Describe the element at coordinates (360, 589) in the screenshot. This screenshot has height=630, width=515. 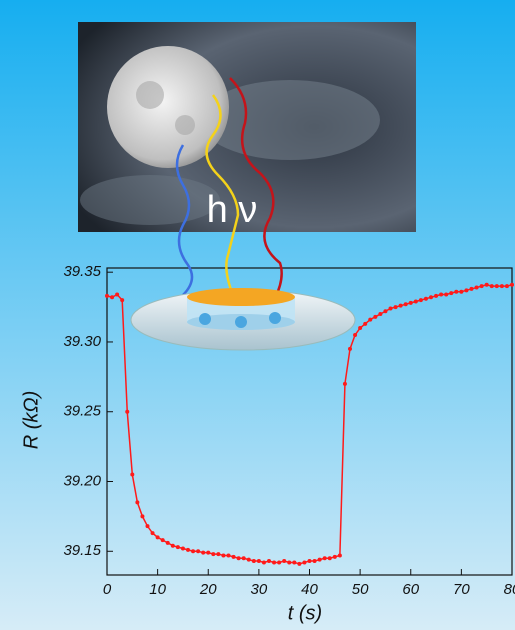
I see `x-tick-label: 50` at that location.